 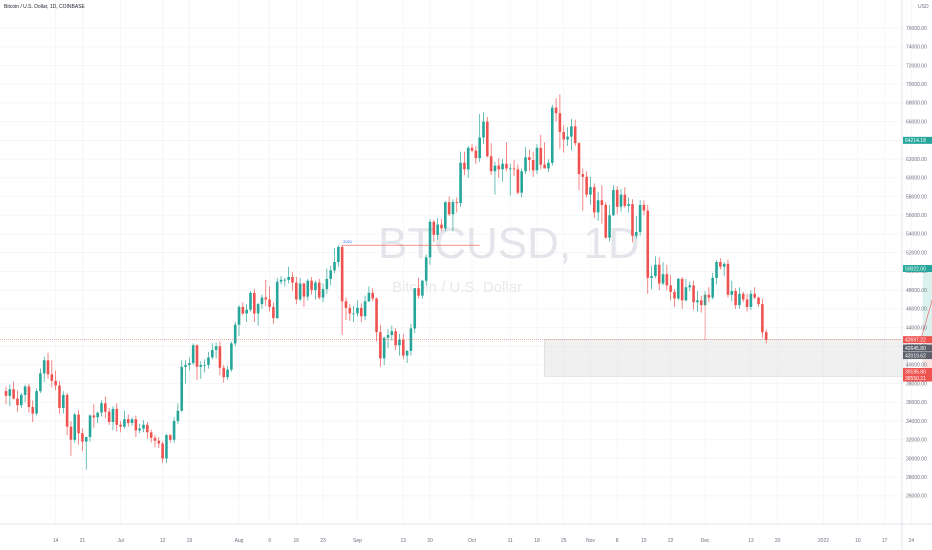 I want to click on y-tick-label: 74000.00, so click(x=916, y=48).